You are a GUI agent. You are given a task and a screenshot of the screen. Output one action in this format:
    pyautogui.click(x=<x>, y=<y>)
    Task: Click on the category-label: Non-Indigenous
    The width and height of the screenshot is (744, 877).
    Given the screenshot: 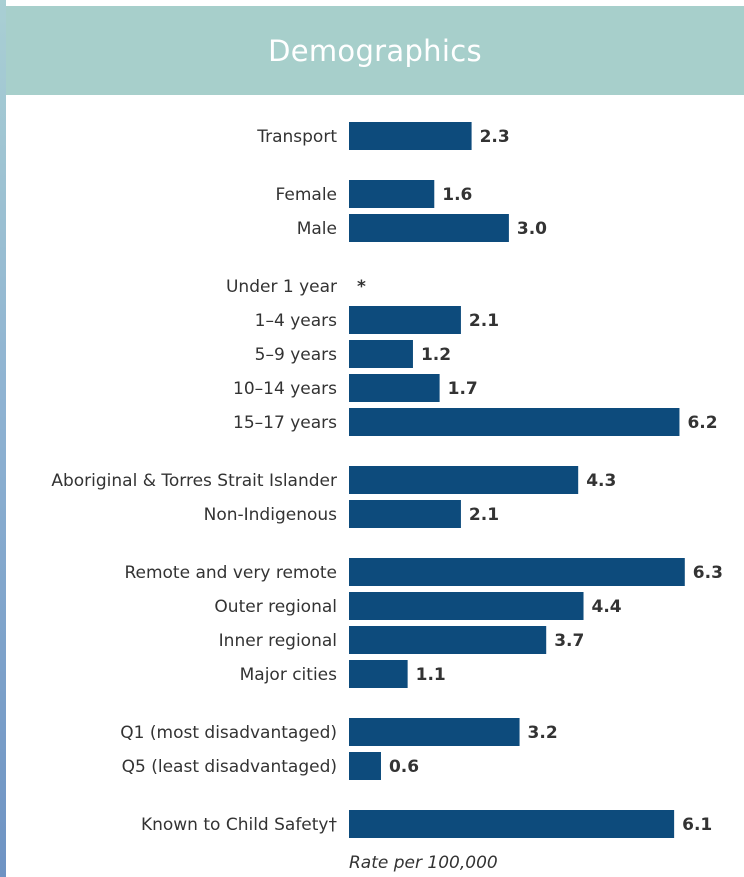 What is the action you would take?
    pyautogui.click(x=271, y=515)
    